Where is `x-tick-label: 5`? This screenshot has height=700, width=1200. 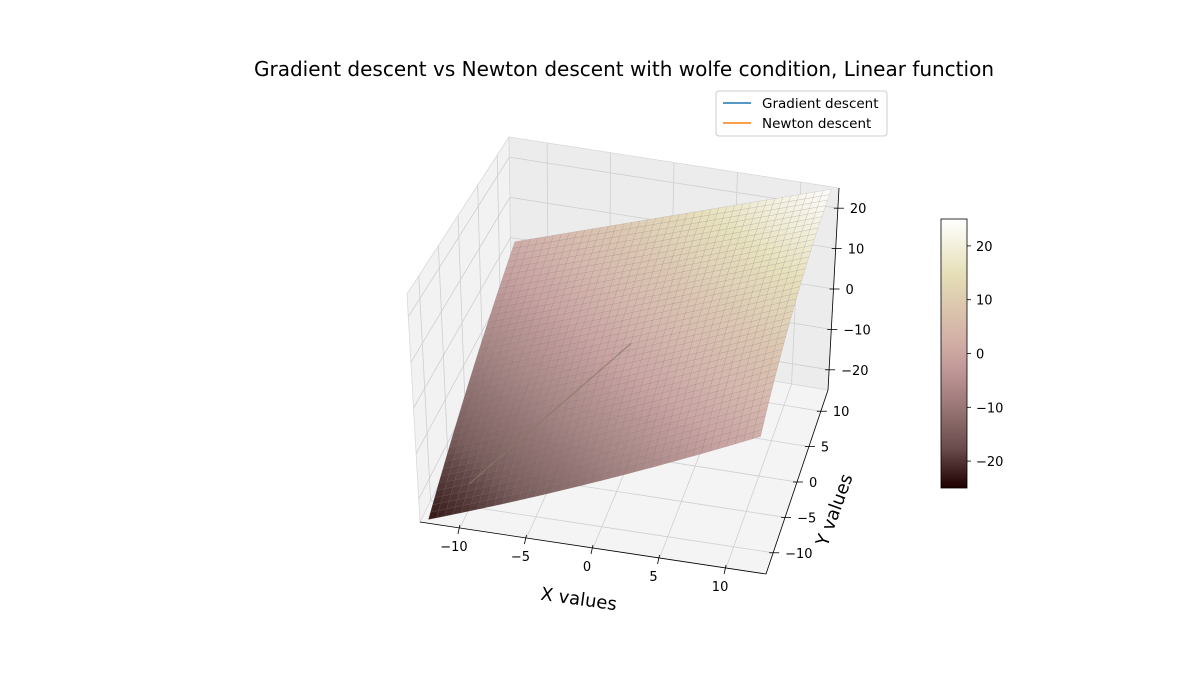
x-tick-label: 5 is located at coordinates (653, 577).